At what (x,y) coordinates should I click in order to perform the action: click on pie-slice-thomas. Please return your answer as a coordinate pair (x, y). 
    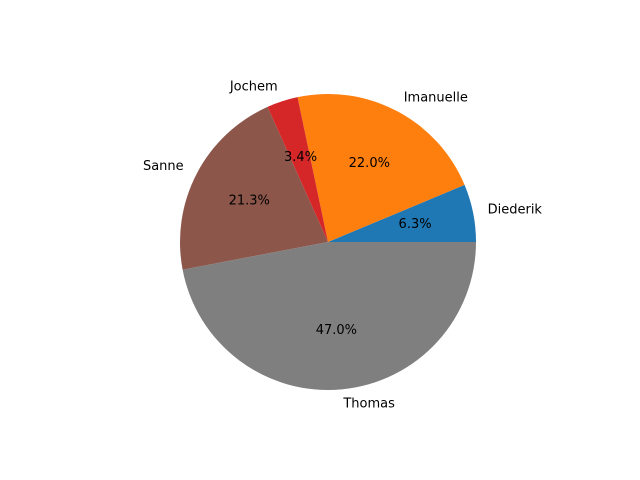
    Looking at the image, I should click on (329, 316).